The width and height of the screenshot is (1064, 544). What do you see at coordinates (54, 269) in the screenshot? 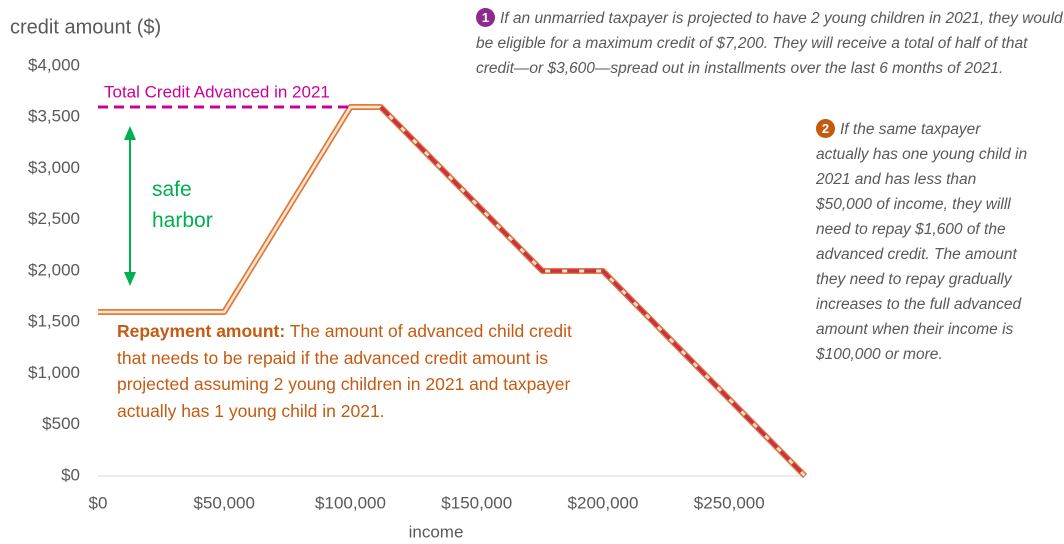
I see `y-tick-label: $2,000` at bounding box center [54, 269].